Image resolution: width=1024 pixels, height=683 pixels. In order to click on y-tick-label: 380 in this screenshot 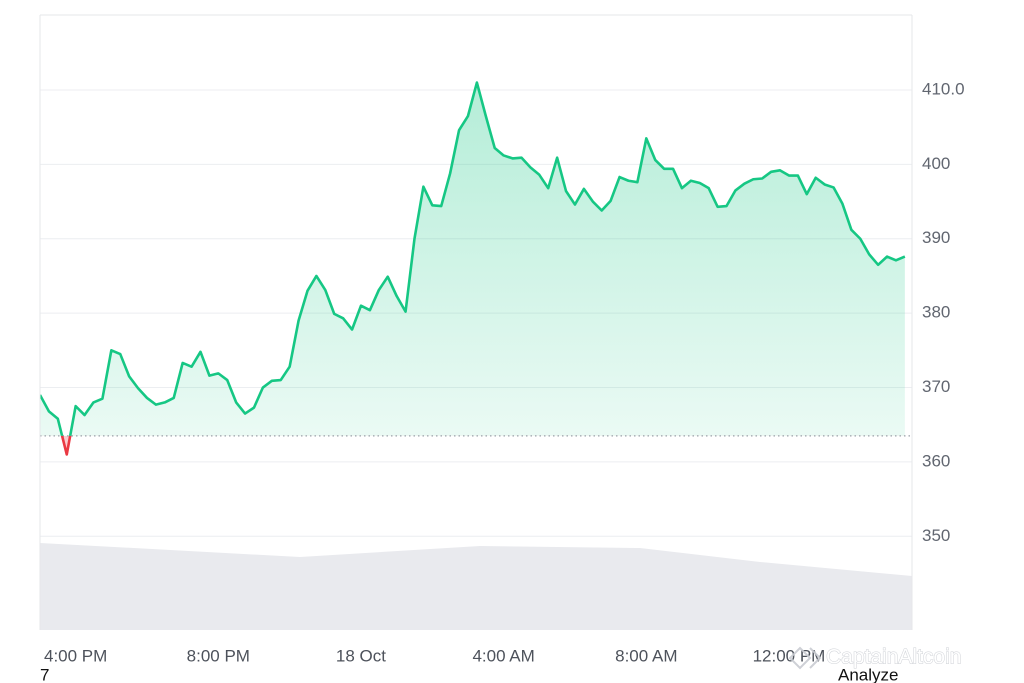, I will do `click(936, 312)`.